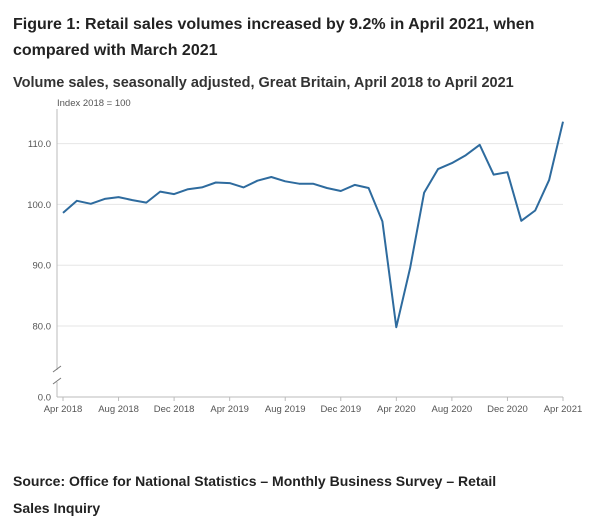  What do you see at coordinates (396, 409) in the screenshot?
I see `x-tick-label: Apr 2020` at bounding box center [396, 409].